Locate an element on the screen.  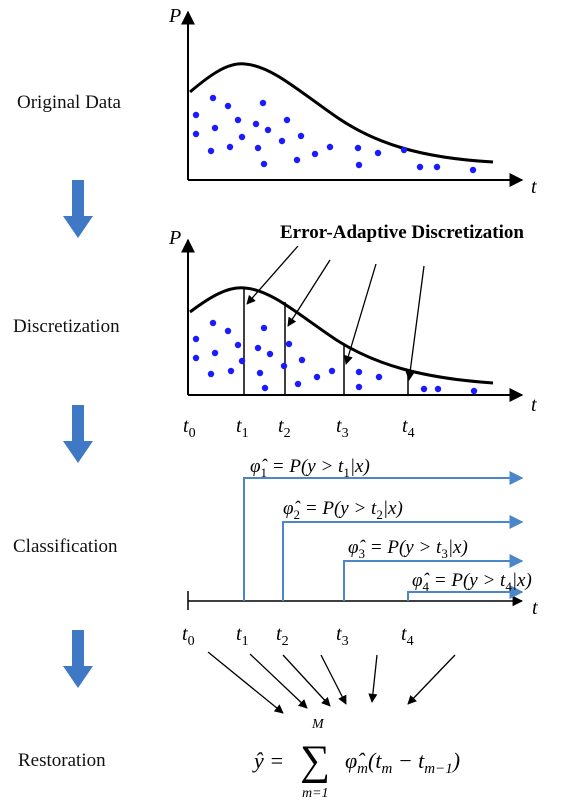
discretization-title: Error-Adaptive Discretization is located at coordinates (402, 232).